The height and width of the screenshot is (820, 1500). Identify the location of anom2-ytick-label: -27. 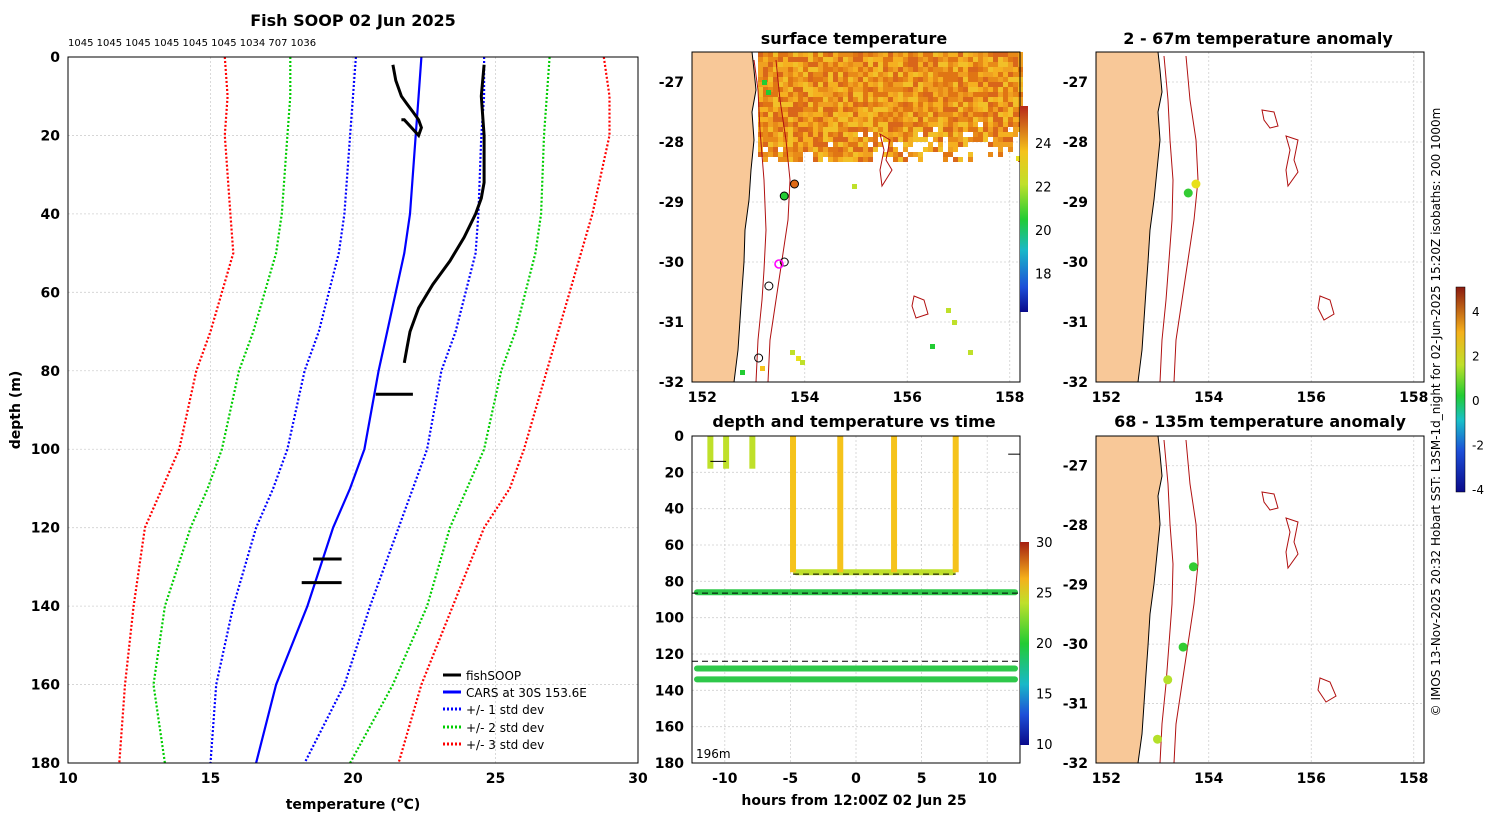
(1075, 467).